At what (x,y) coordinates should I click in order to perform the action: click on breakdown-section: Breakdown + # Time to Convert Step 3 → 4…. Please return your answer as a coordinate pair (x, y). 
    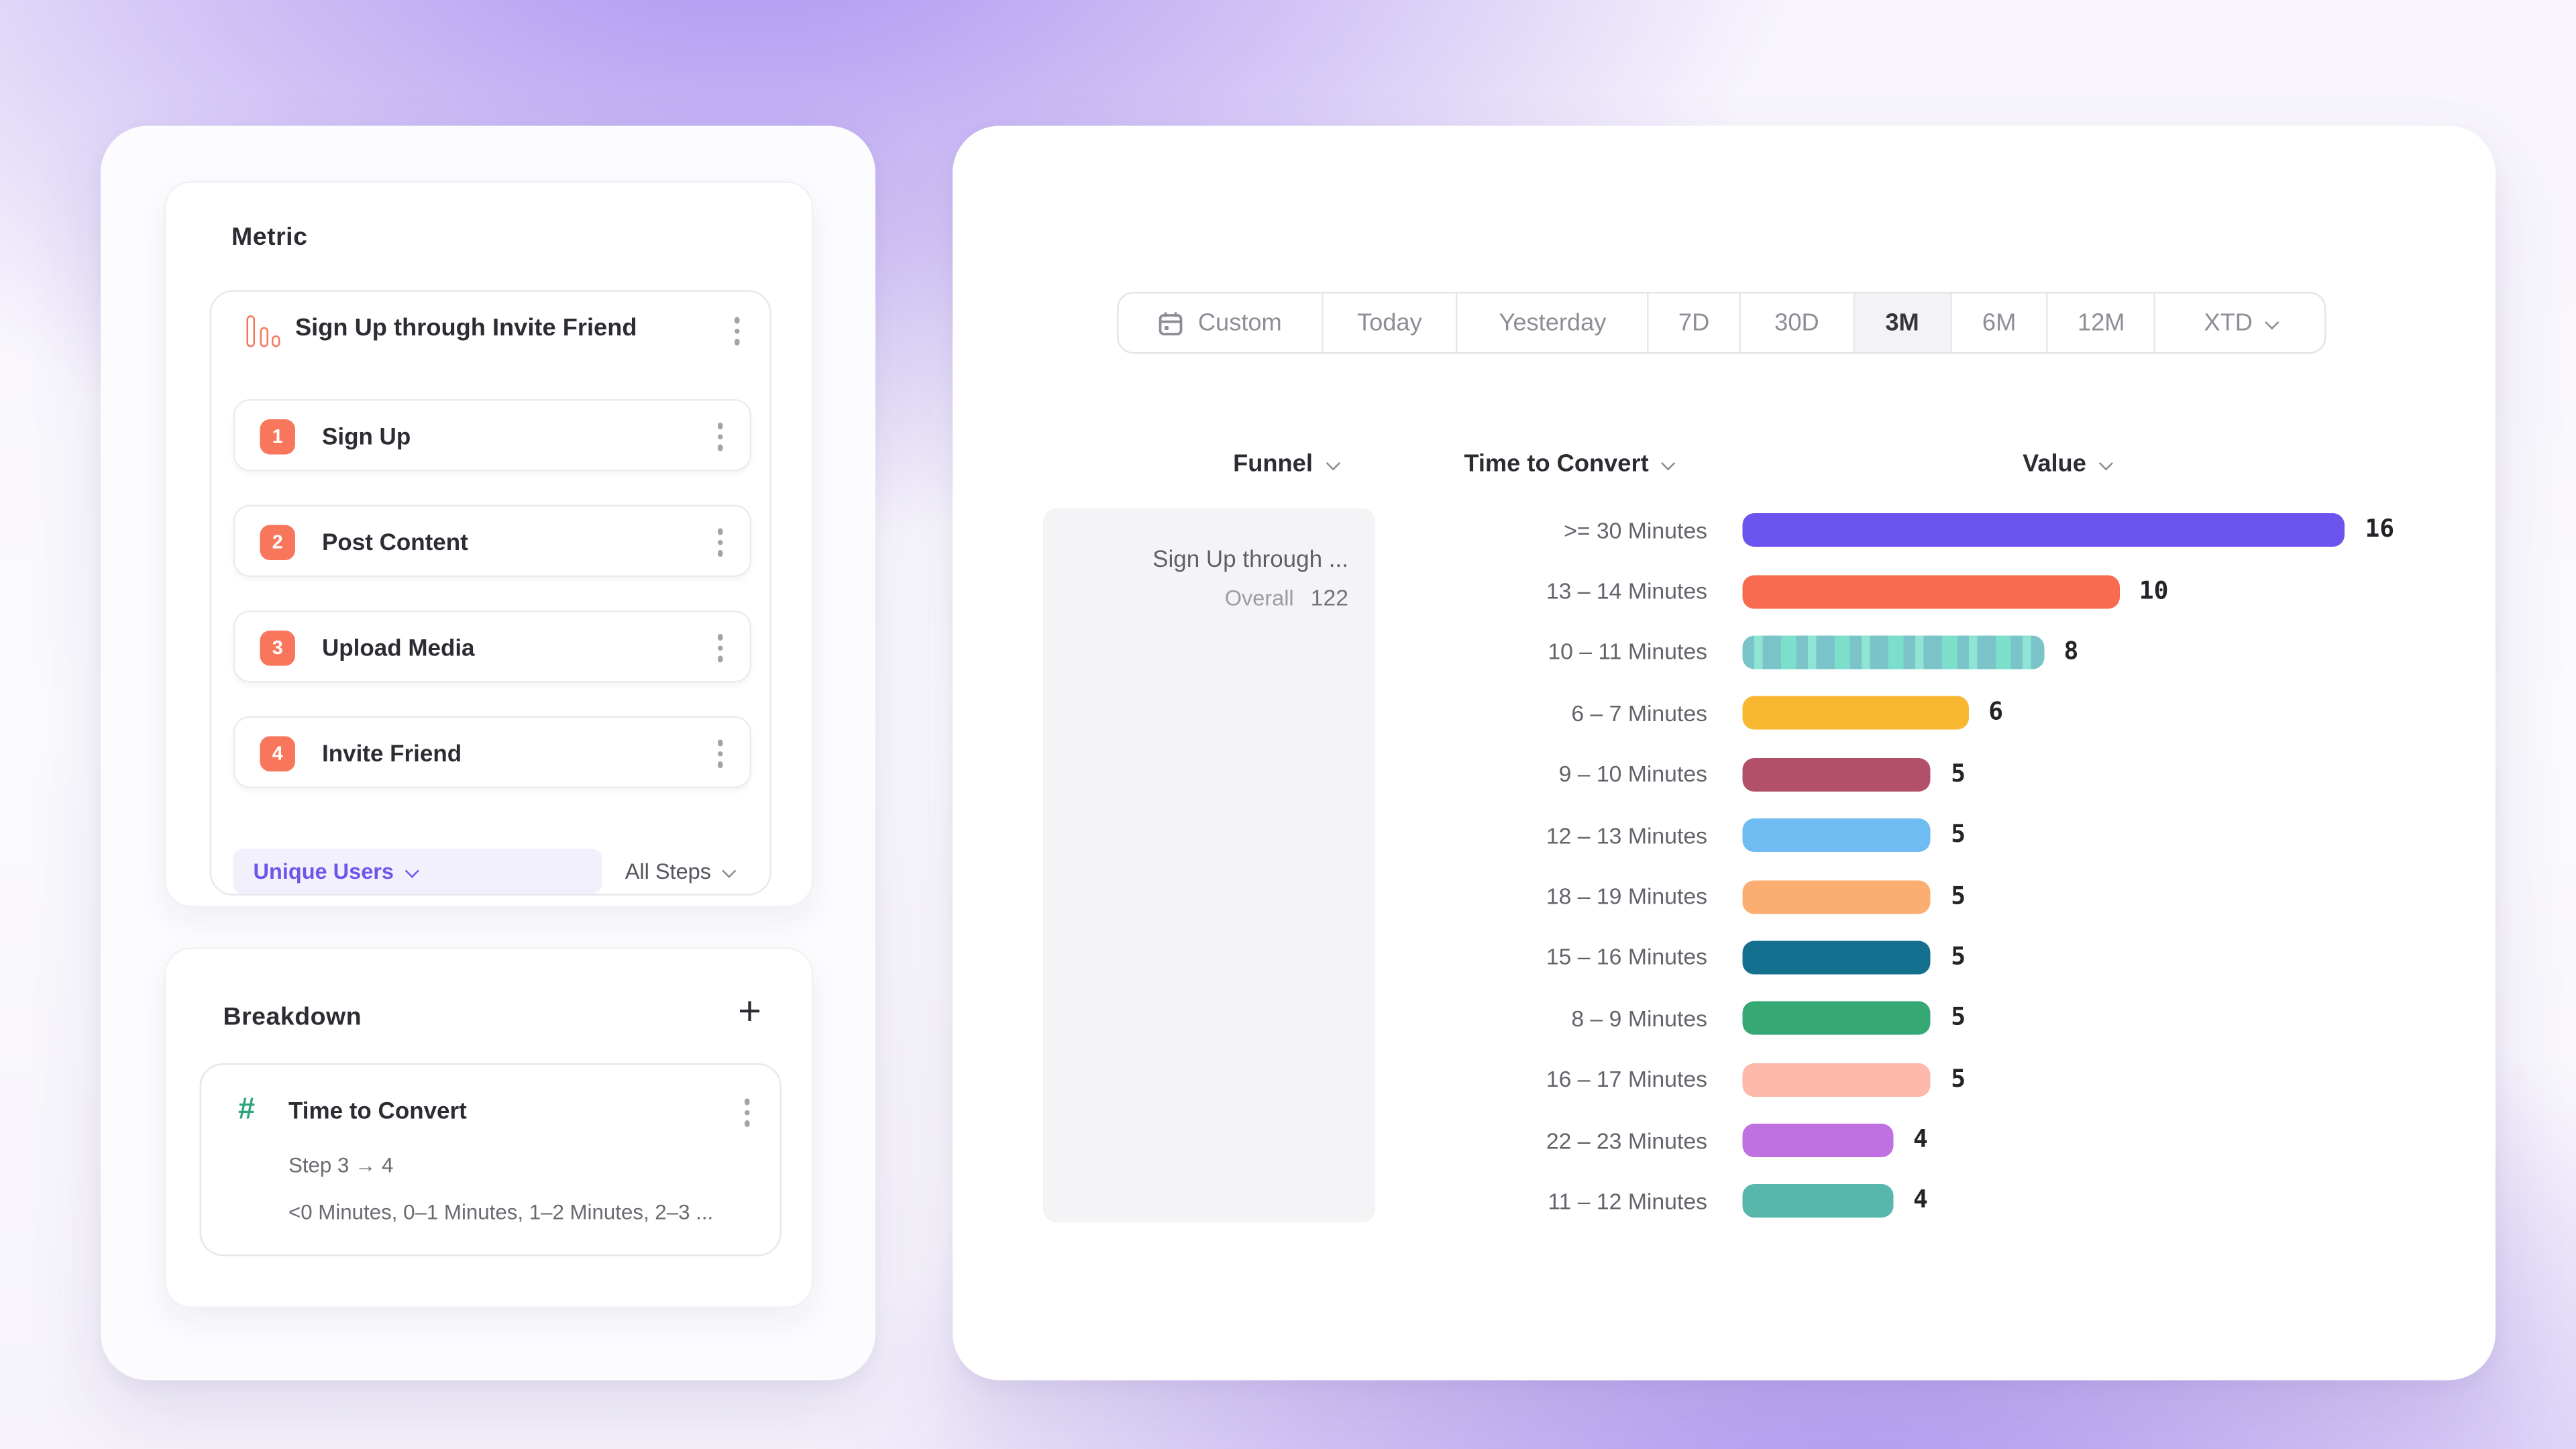
    Looking at the image, I should click on (489, 1127).